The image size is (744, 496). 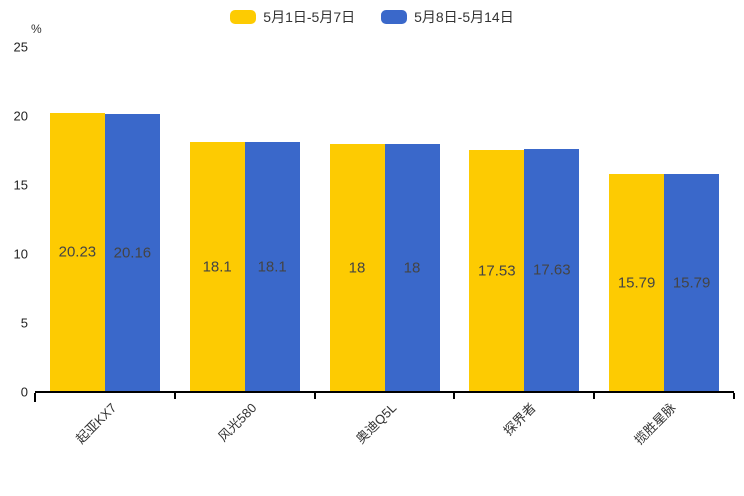 I want to click on bar-series-1-风光580: 18.1, so click(x=217, y=267).